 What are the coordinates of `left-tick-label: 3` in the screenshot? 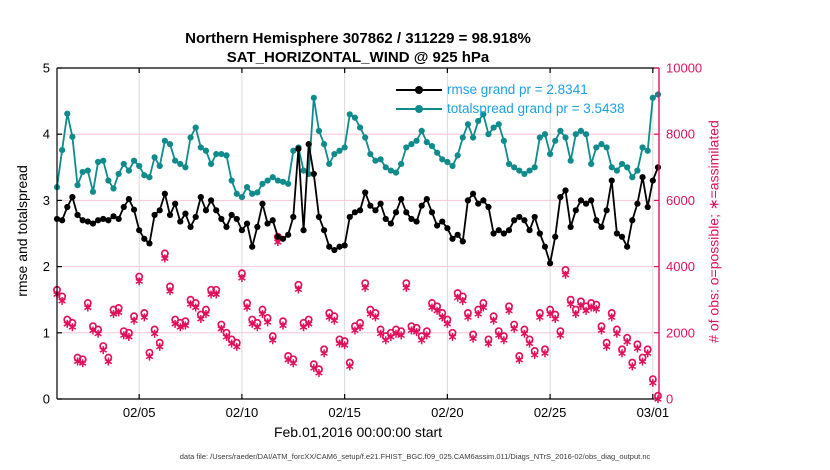 It's located at (46, 200).